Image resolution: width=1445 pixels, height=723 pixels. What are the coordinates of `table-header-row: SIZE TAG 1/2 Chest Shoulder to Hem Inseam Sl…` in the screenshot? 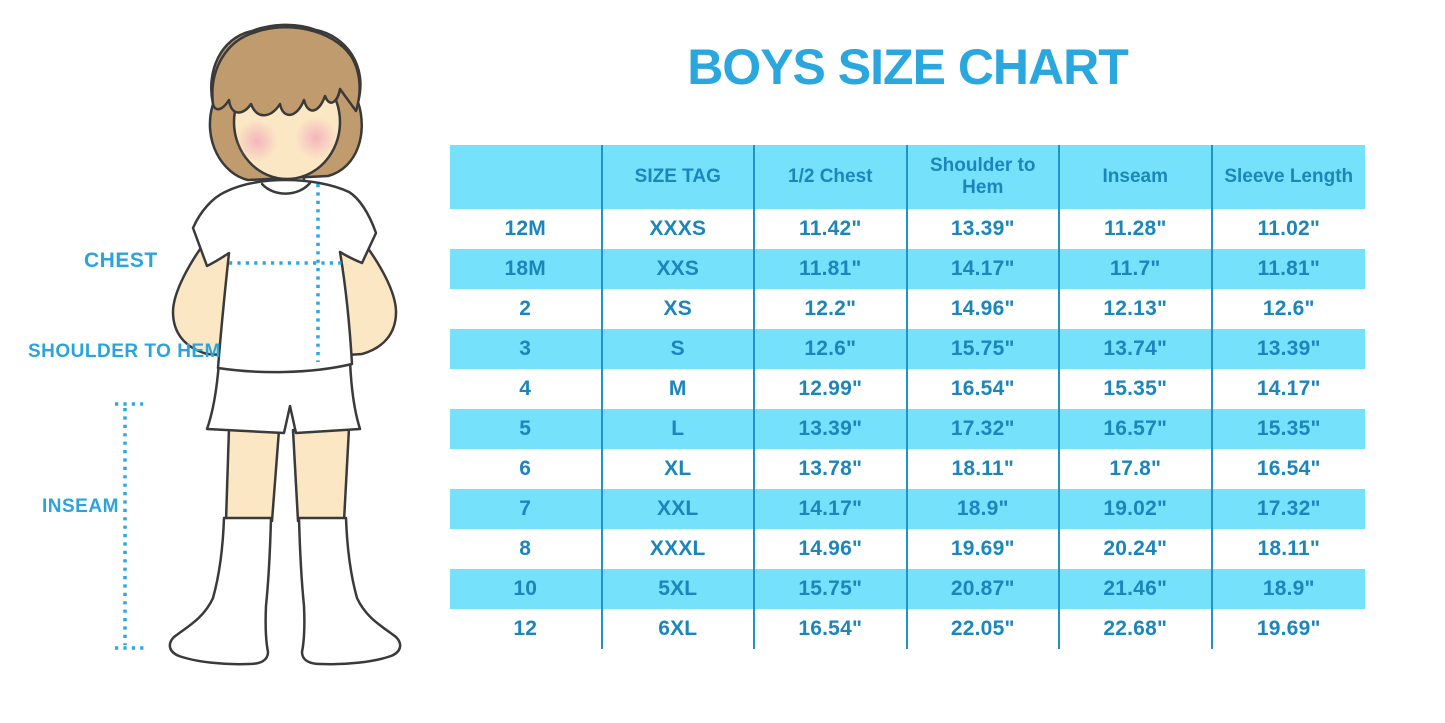 It's located at (907, 177).